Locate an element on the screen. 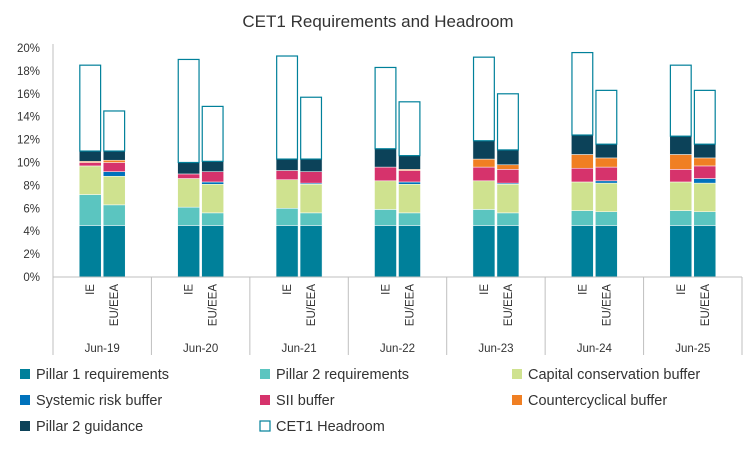 This screenshot has height=450, width=756. y-tick-label: 18% is located at coordinates (28, 72).